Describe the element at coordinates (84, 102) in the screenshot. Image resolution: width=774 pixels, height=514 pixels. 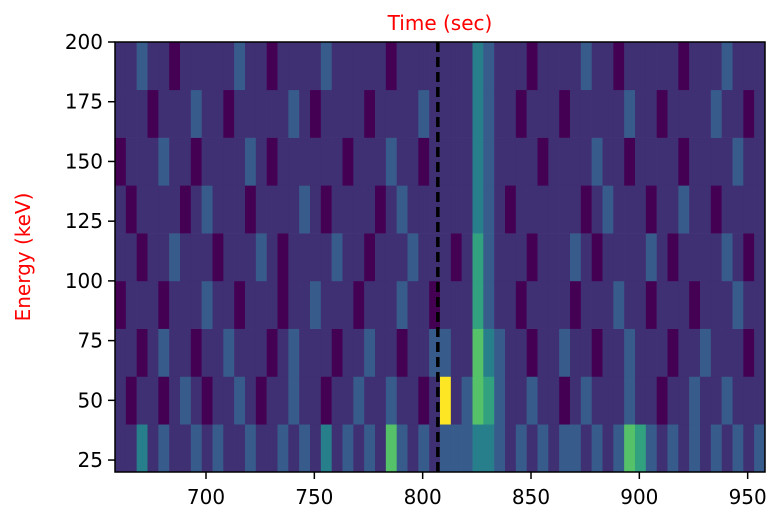
I see `y-tick-label: 175` at that location.